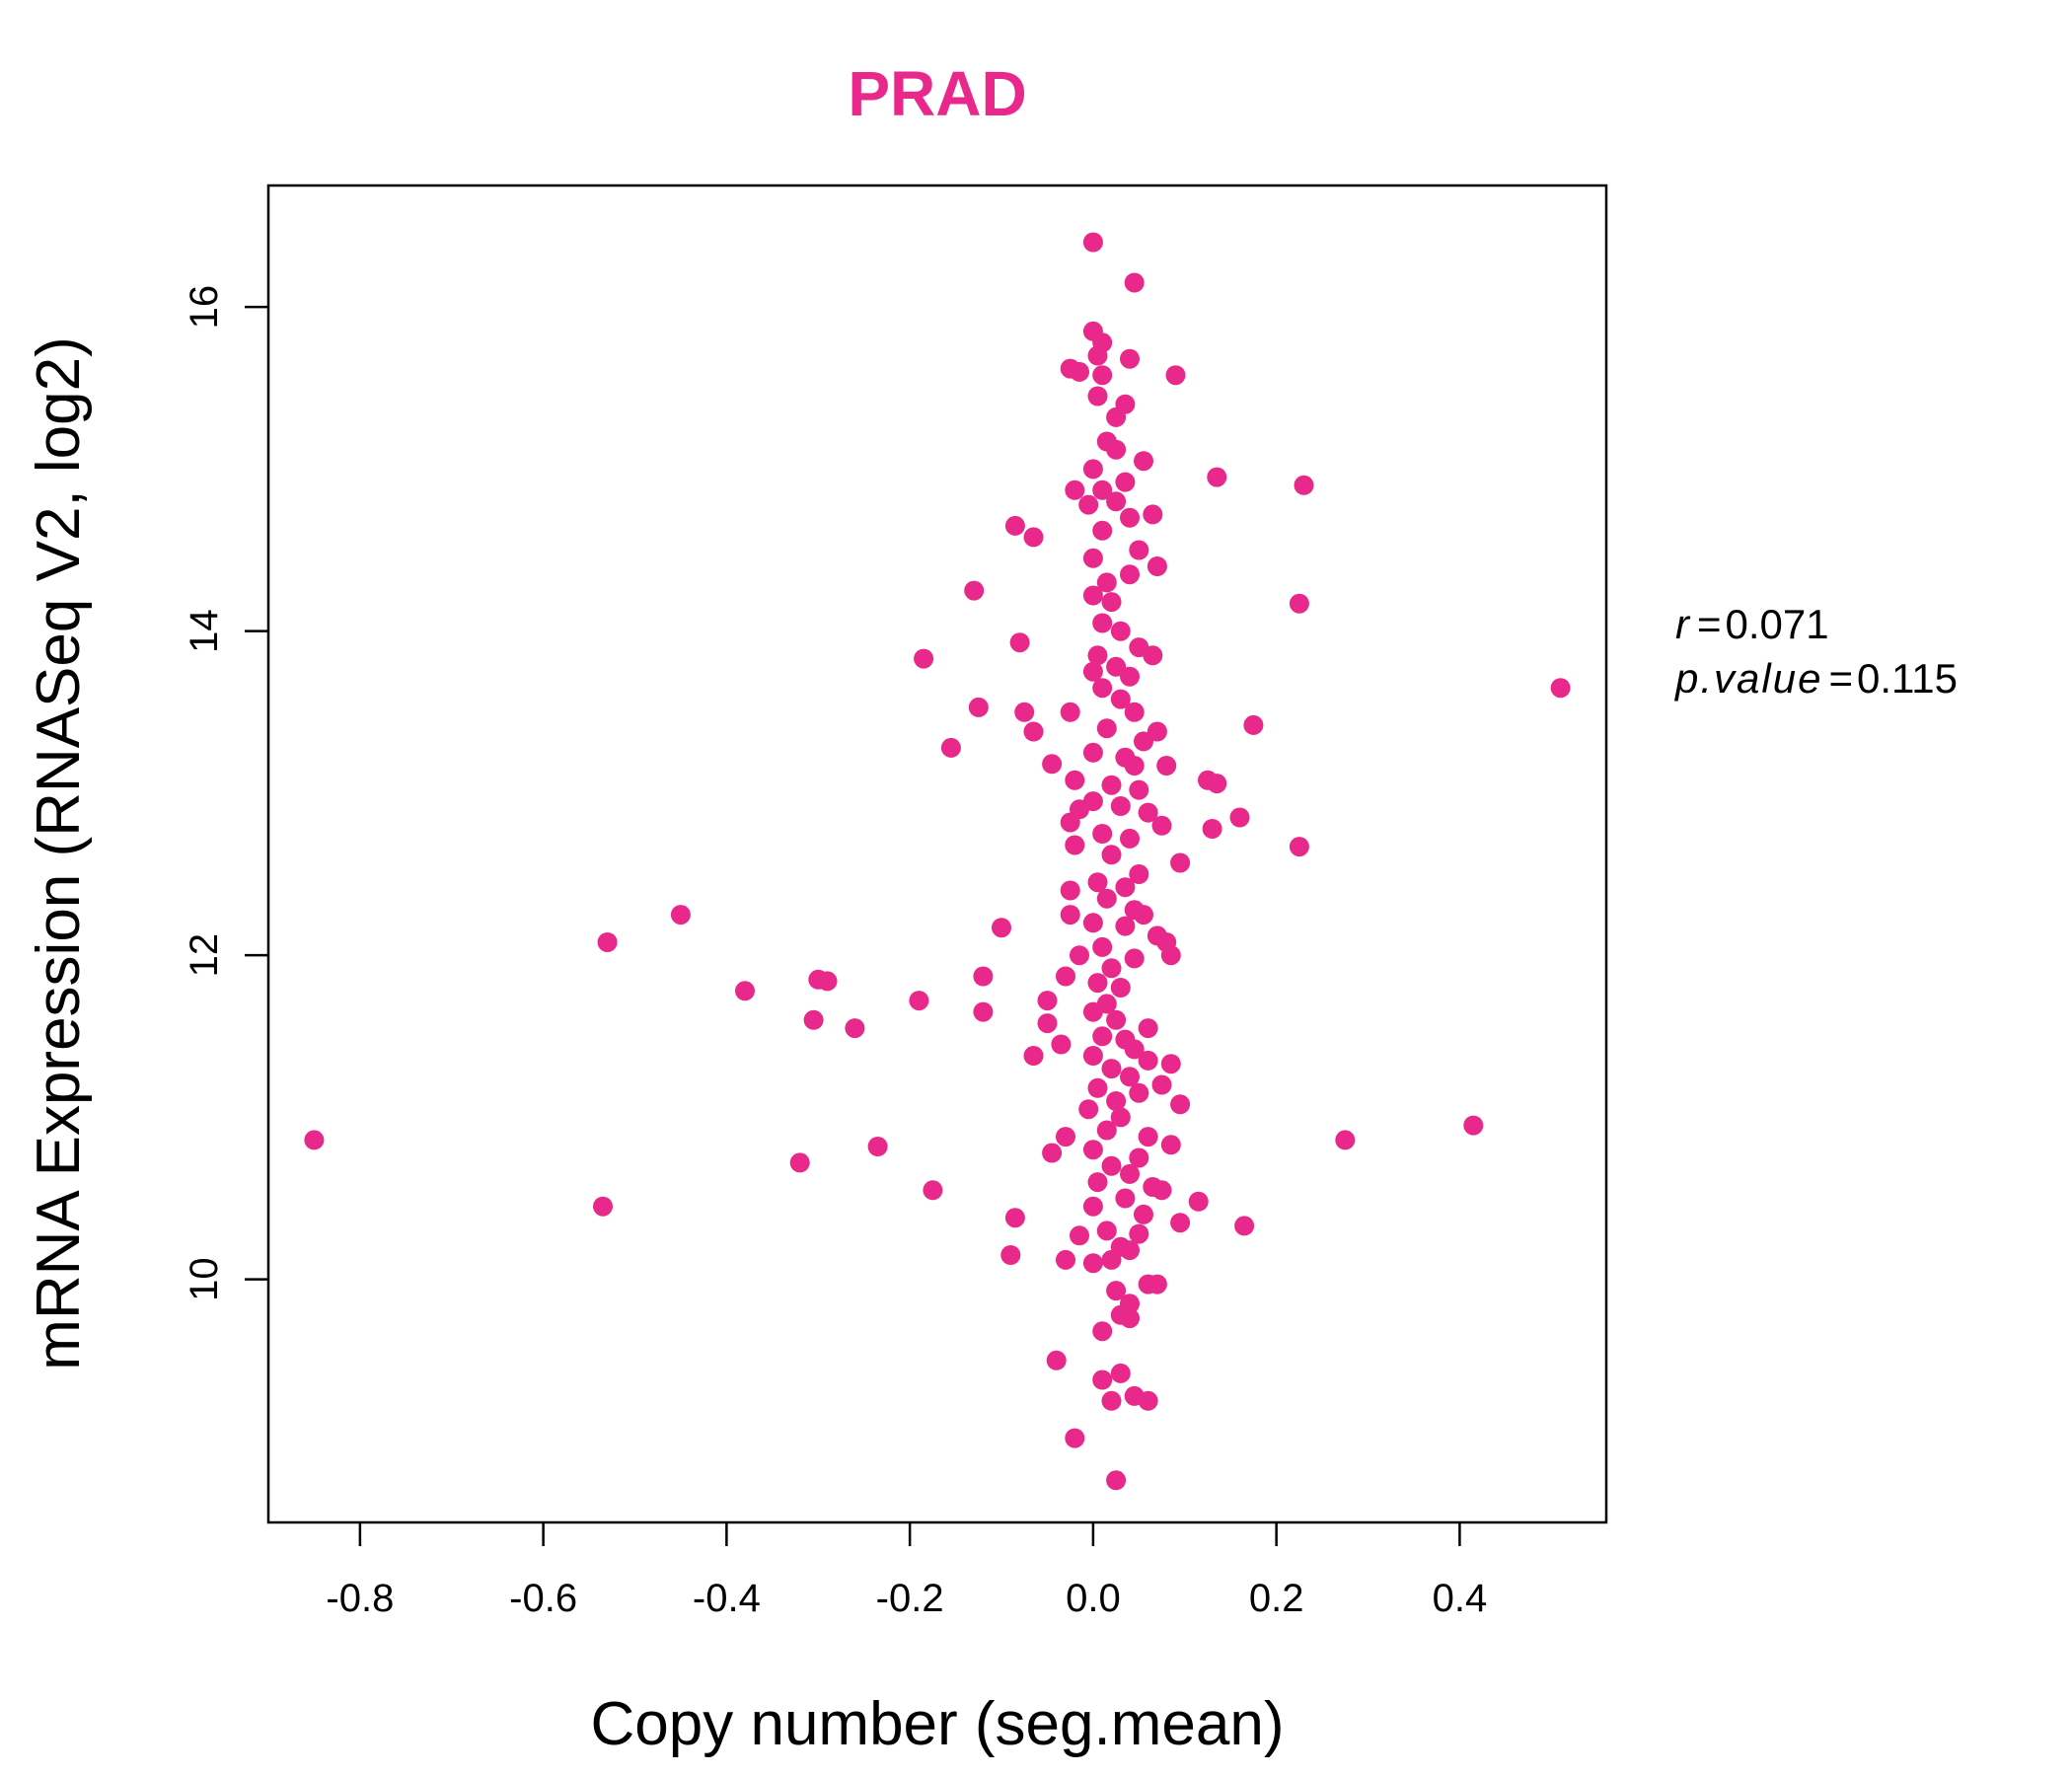 The image size is (2072, 1776). What do you see at coordinates (59, 853) in the screenshot?
I see `y-axis-title: mRNA Expression (RNASeq V2, log2)` at bounding box center [59, 853].